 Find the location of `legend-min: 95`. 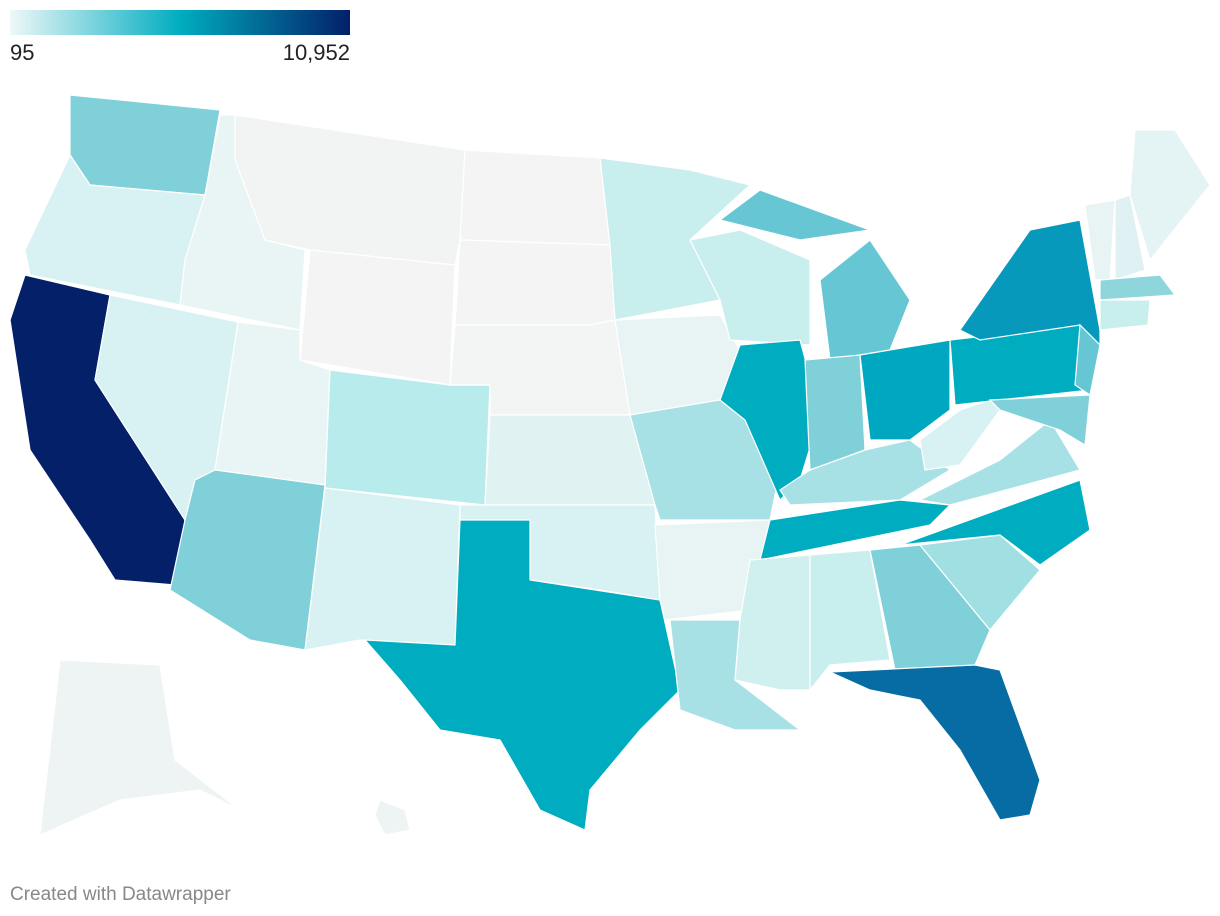

legend-min: 95 is located at coordinates (22, 52).